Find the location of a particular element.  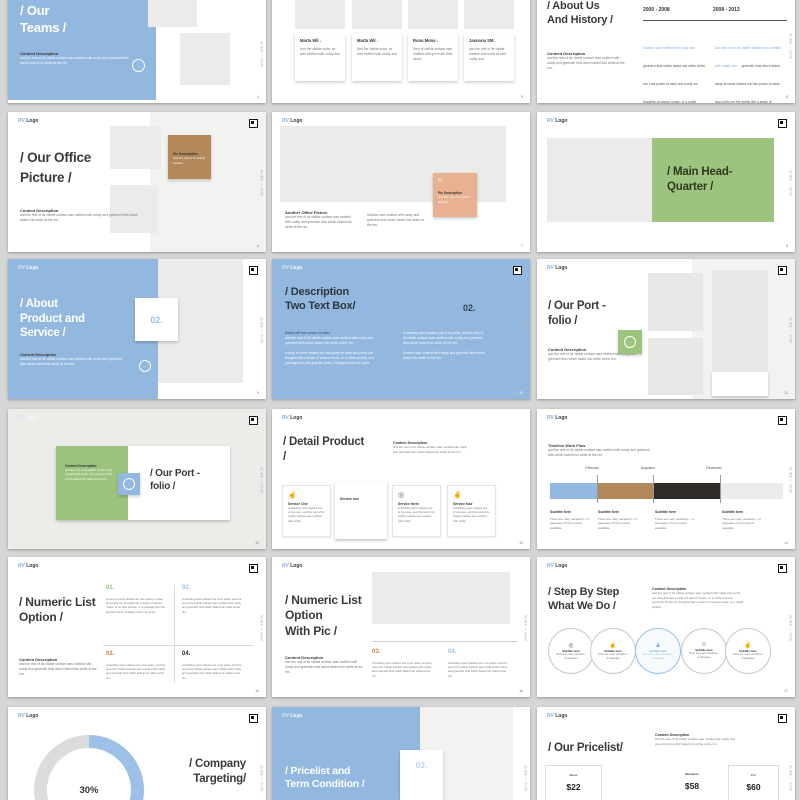

member-name: Runa Muna . is located at coordinates (425, 40).